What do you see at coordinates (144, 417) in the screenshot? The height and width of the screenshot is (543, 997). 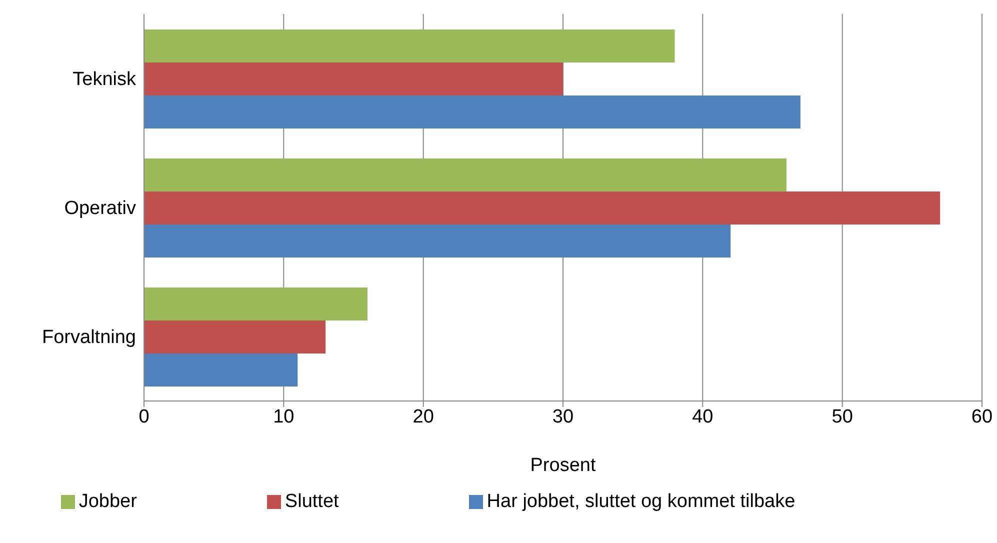 I see `x-tick-label: 0` at bounding box center [144, 417].